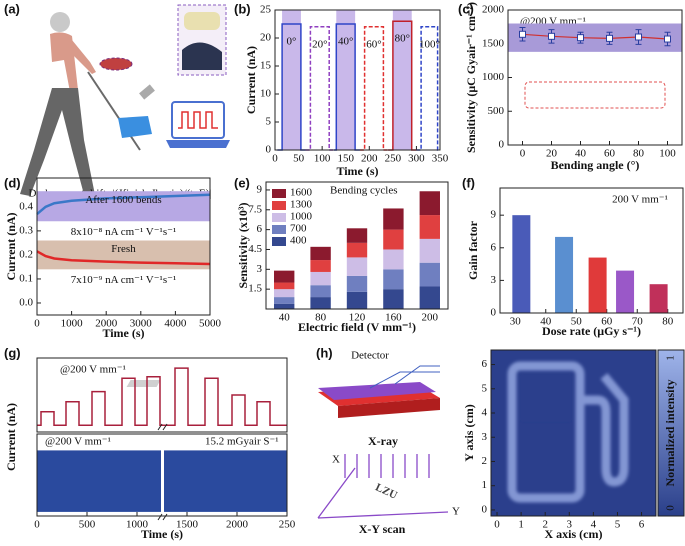 The width and height of the screenshot is (685, 546). Describe the element at coordinates (485, 413) in the screenshot. I see `y-tick-label: 4` at that location.